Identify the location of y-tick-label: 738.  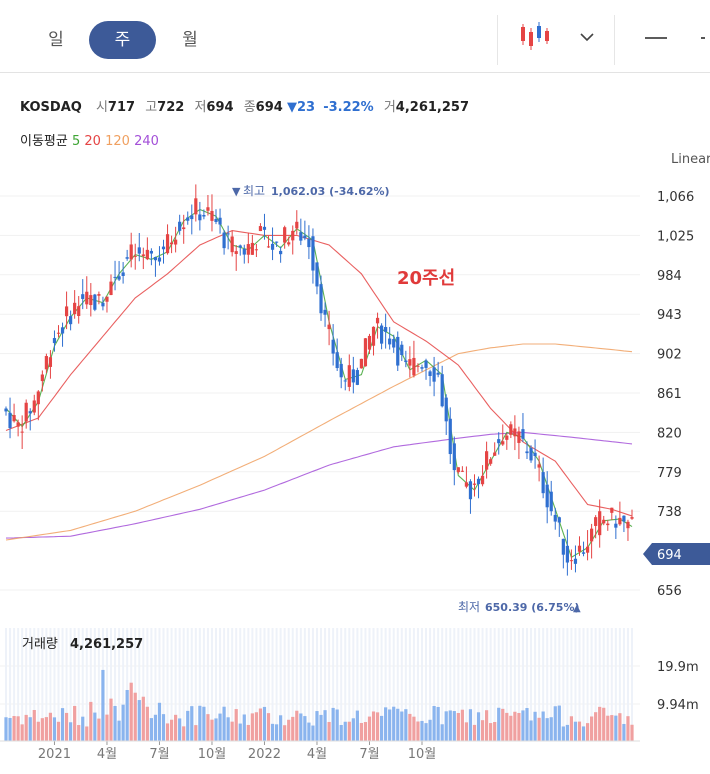
(669, 512).